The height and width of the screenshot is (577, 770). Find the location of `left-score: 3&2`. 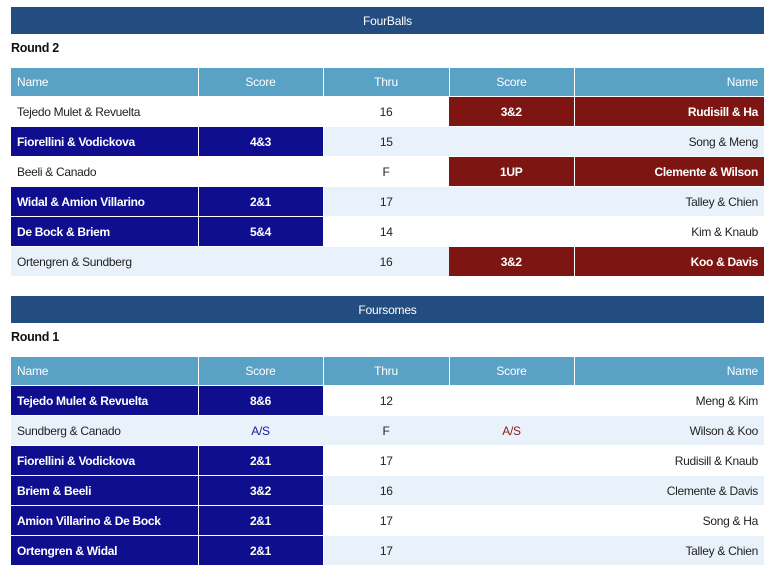

left-score: 3&2 is located at coordinates (261, 490).